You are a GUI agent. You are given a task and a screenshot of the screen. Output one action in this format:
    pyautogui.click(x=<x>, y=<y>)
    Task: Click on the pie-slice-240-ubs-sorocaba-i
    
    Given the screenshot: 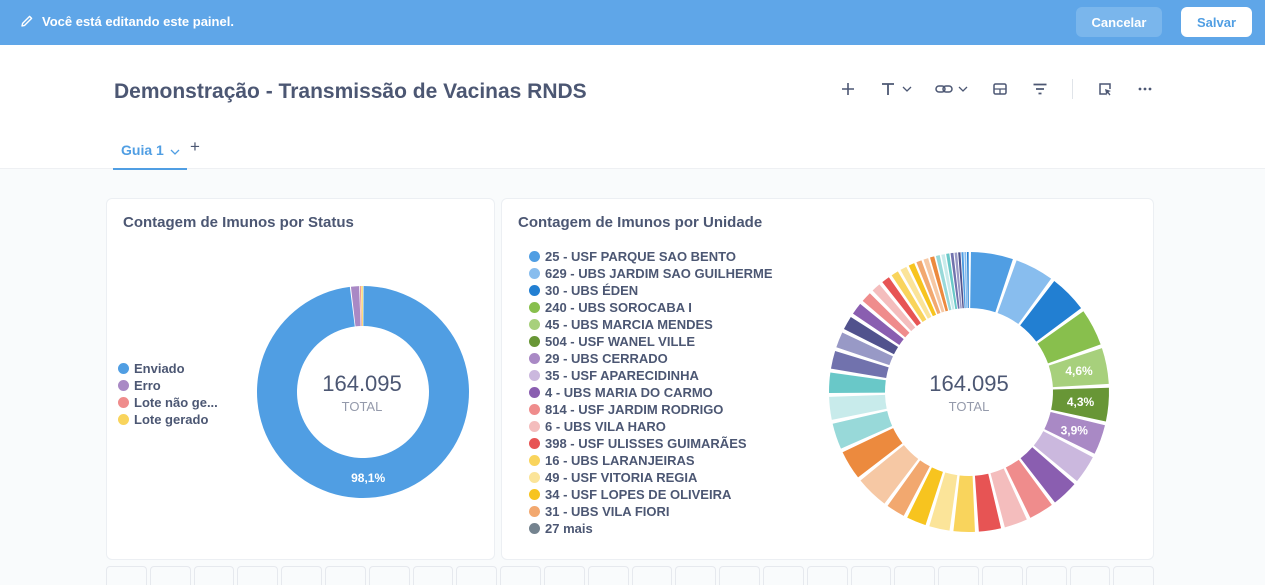 What is the action you would take?
    pyautogui.click(x=1069, y=337)
    